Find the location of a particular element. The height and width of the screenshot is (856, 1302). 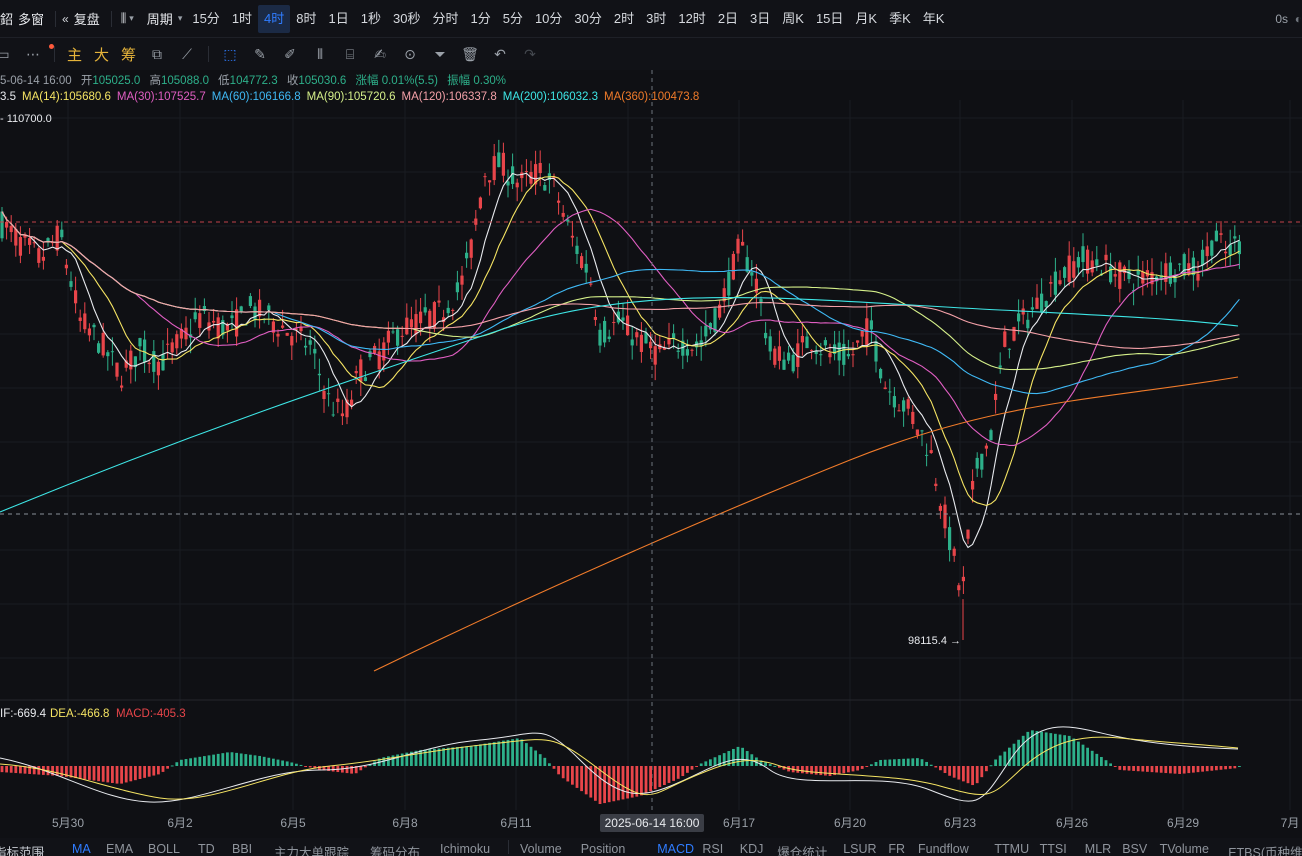

main-indicator-1: EMA is located at coordinates (120, 849).